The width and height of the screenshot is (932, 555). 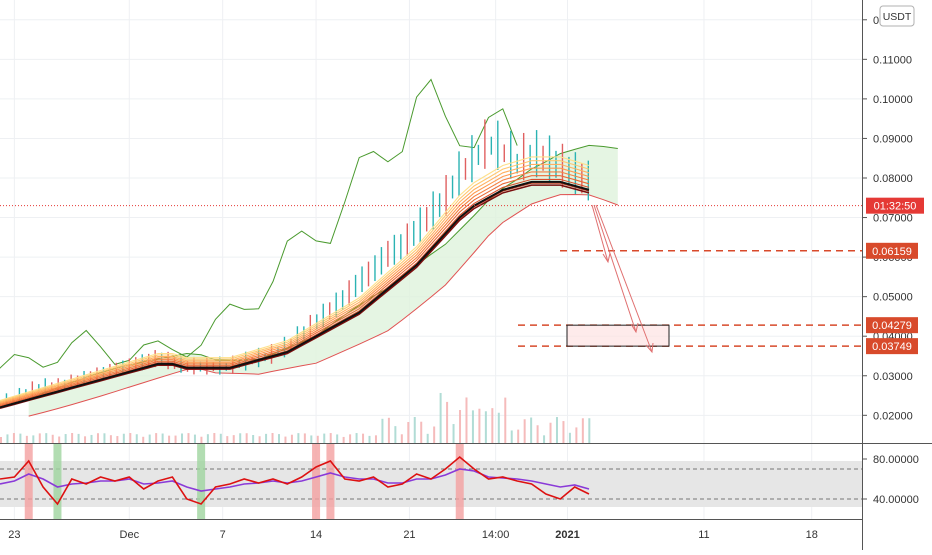 I want to click on currency-button: USDT, so click(x=897, y=16).